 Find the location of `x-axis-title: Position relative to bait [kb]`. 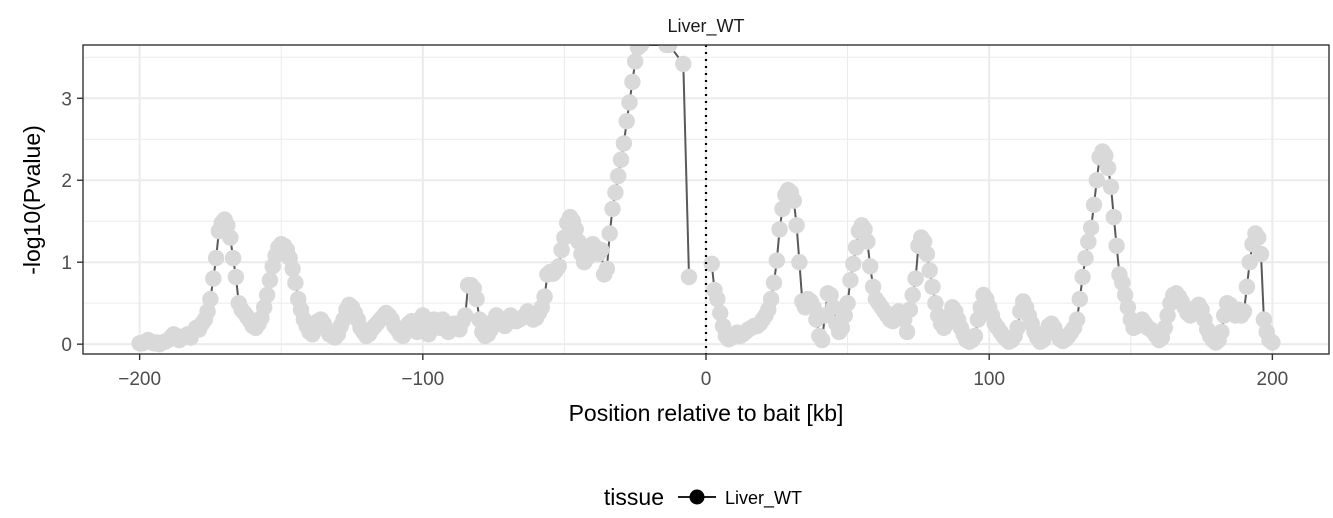

x-axis-title: Position relative to bait [kb] is located at coordinates (706, 413).